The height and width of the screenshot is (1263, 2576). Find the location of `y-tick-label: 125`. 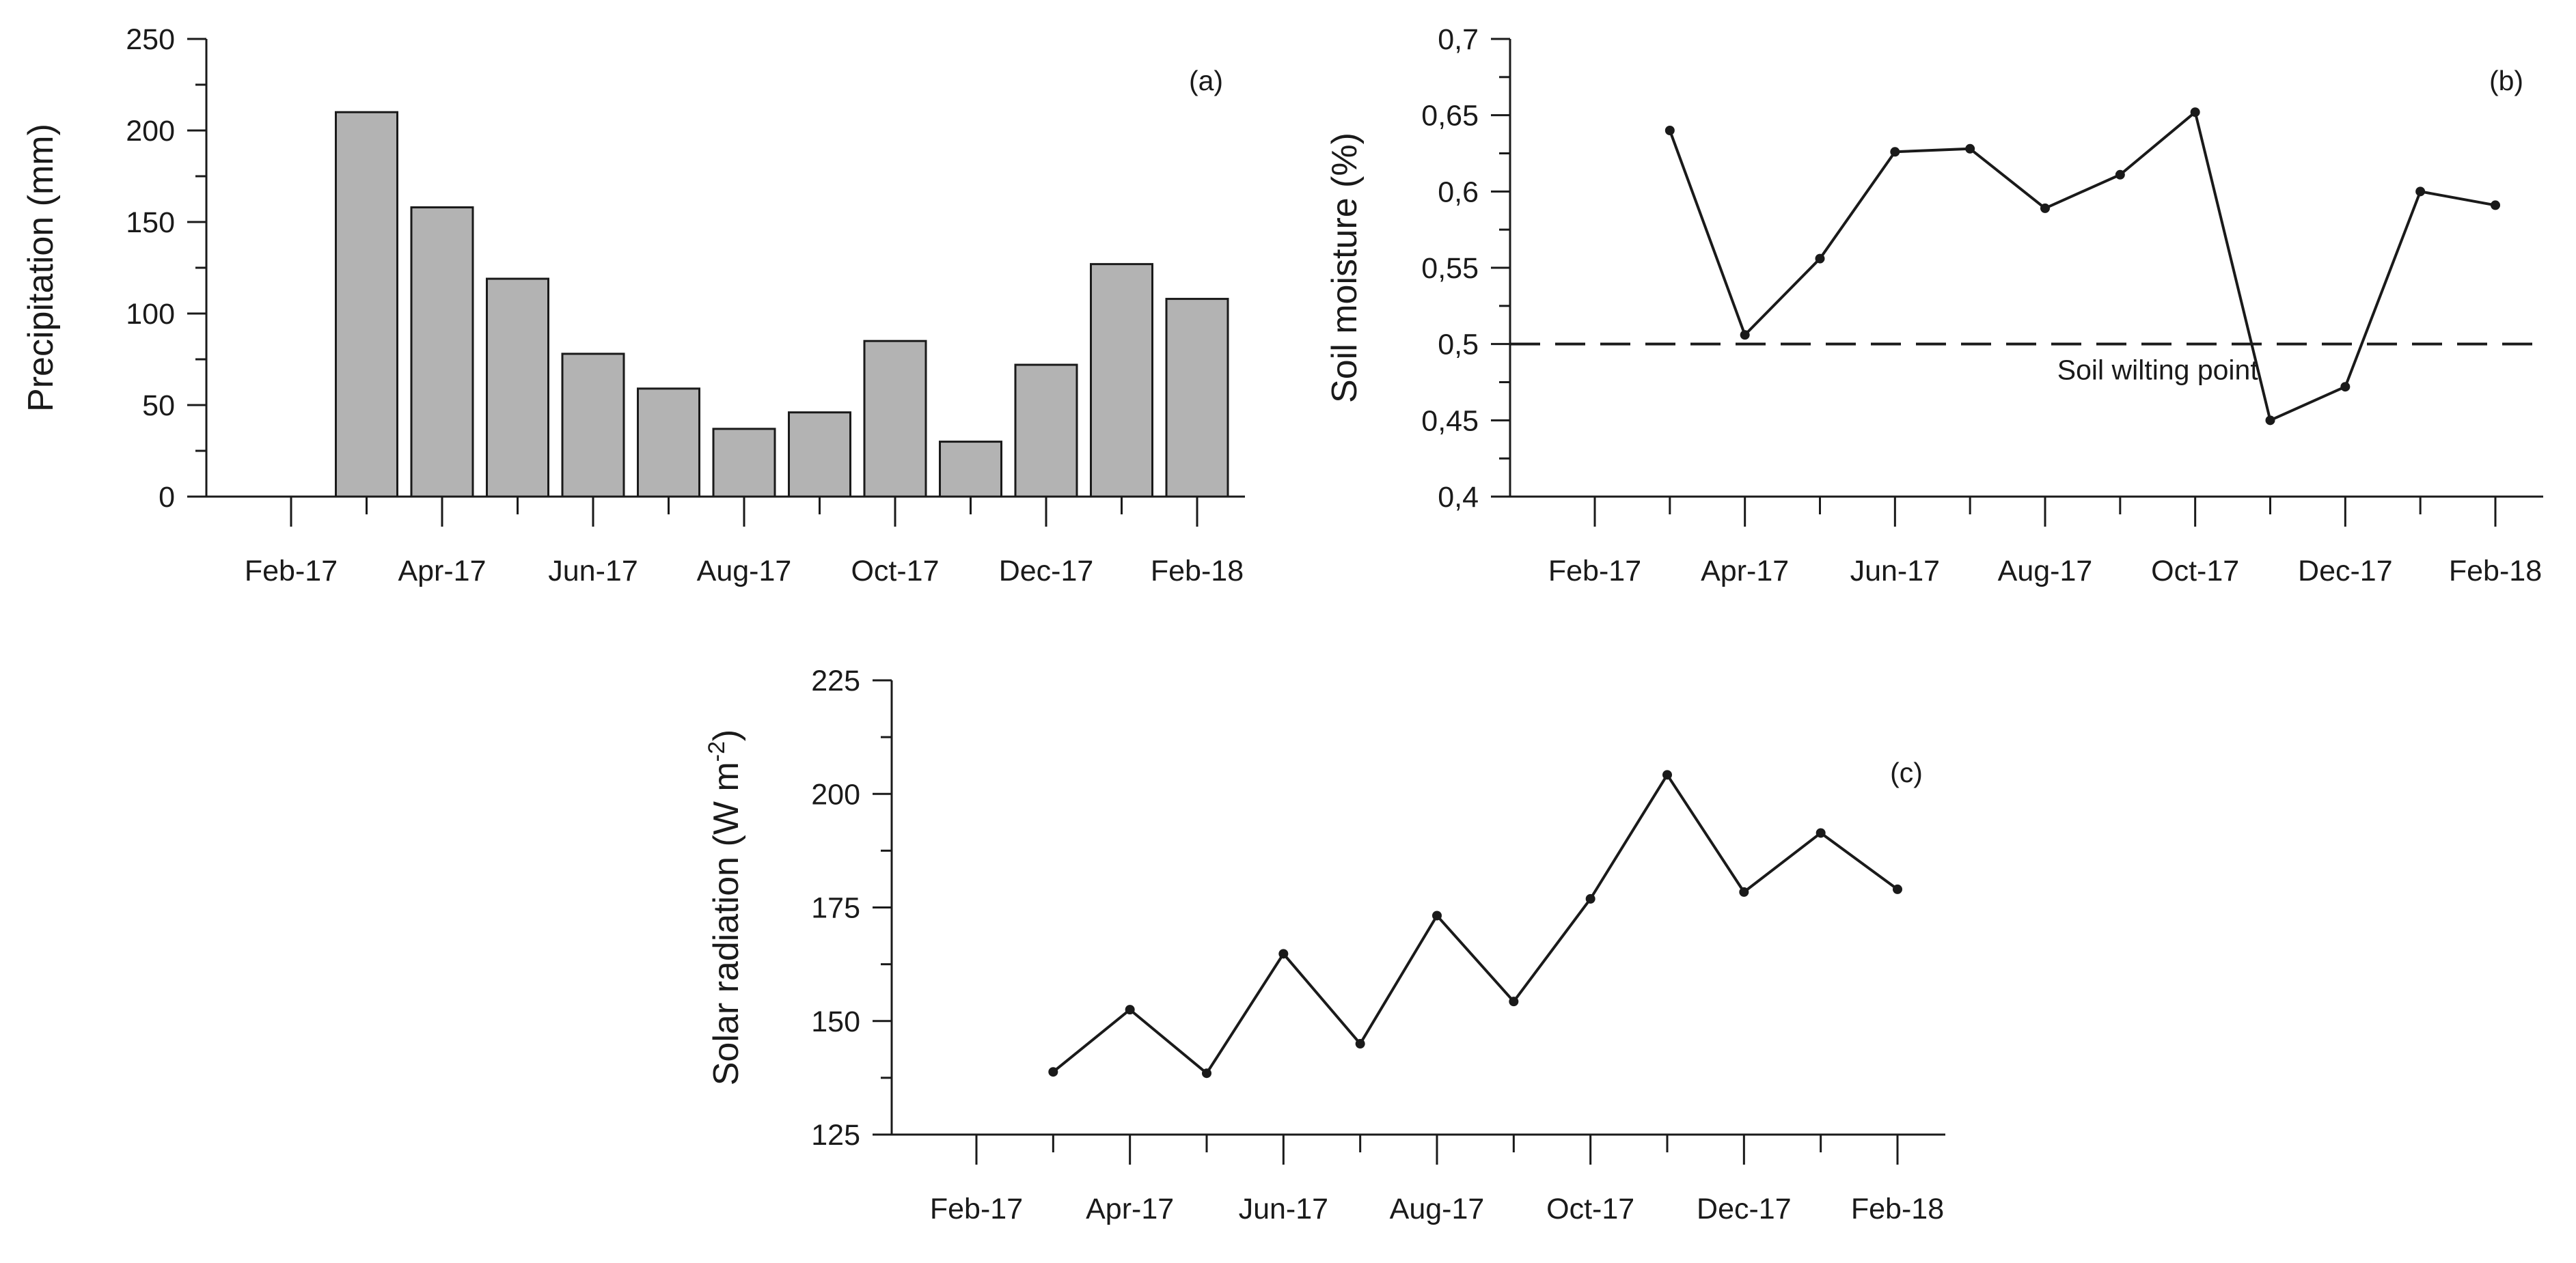

y-tick-label: 125 is located at coordinates (835, 1135).